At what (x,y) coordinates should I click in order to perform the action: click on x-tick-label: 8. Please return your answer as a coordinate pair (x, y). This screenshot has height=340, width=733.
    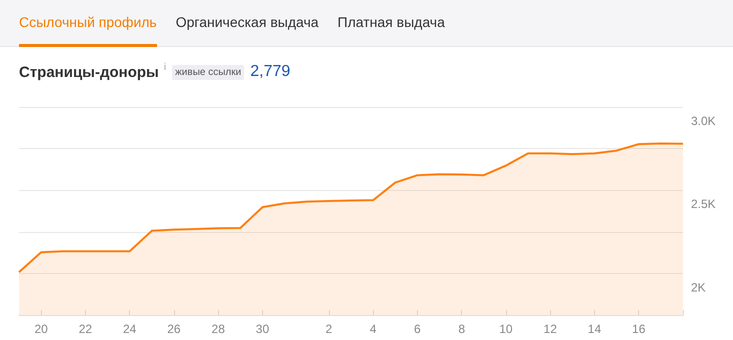
    Looking at the image, I should click on (462, 329).